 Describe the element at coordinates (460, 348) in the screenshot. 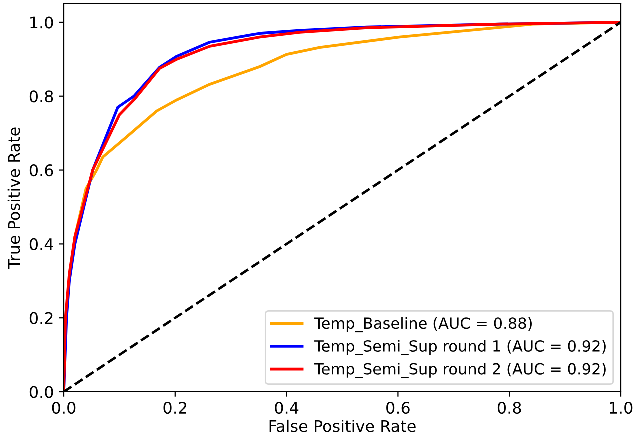

I see `legend-label: Temp_Semi_Sup round 1 (AUC = 0.92)` at that location.